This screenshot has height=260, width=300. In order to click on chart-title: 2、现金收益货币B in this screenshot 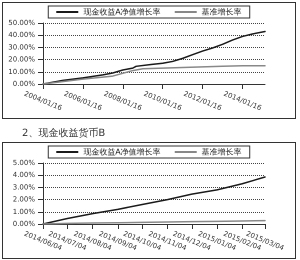, I will do `click(64, 133)`.